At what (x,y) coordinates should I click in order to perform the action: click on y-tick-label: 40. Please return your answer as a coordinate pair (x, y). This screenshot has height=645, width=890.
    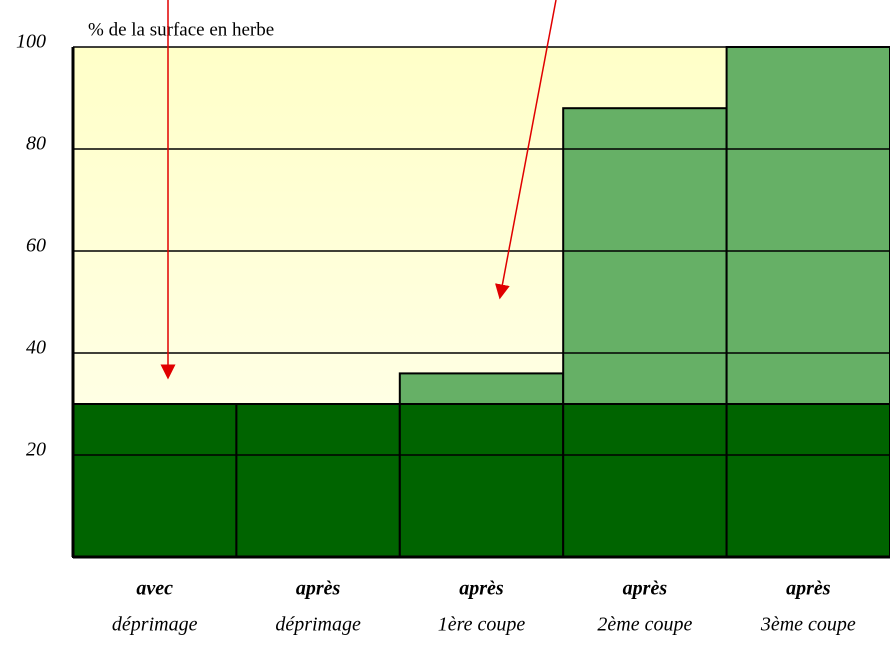
    Looking at the image, I should click on (36, 348).